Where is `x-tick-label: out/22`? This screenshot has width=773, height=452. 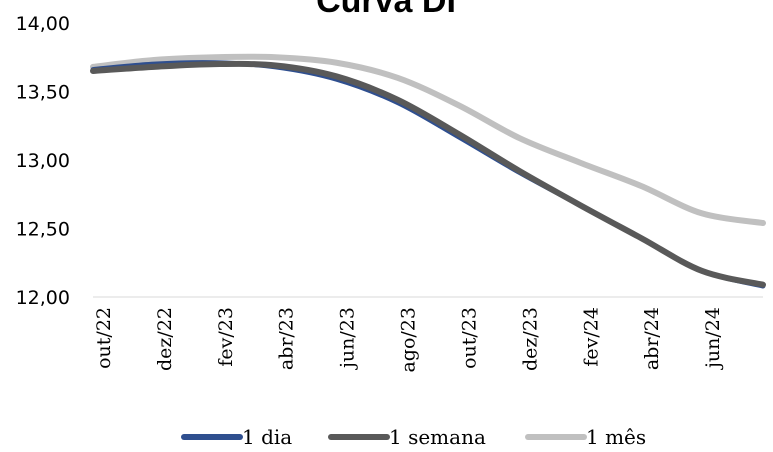 x-tick-label: out/22 is located at coordinates (104, 338).